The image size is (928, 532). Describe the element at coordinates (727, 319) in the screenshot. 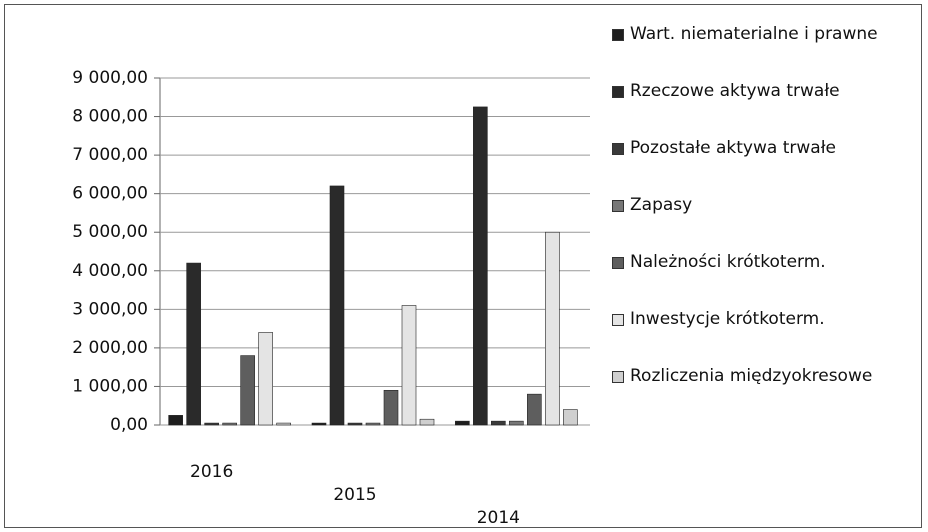

I see `legend-label: Inwestycje krótkoterm.` at that location.